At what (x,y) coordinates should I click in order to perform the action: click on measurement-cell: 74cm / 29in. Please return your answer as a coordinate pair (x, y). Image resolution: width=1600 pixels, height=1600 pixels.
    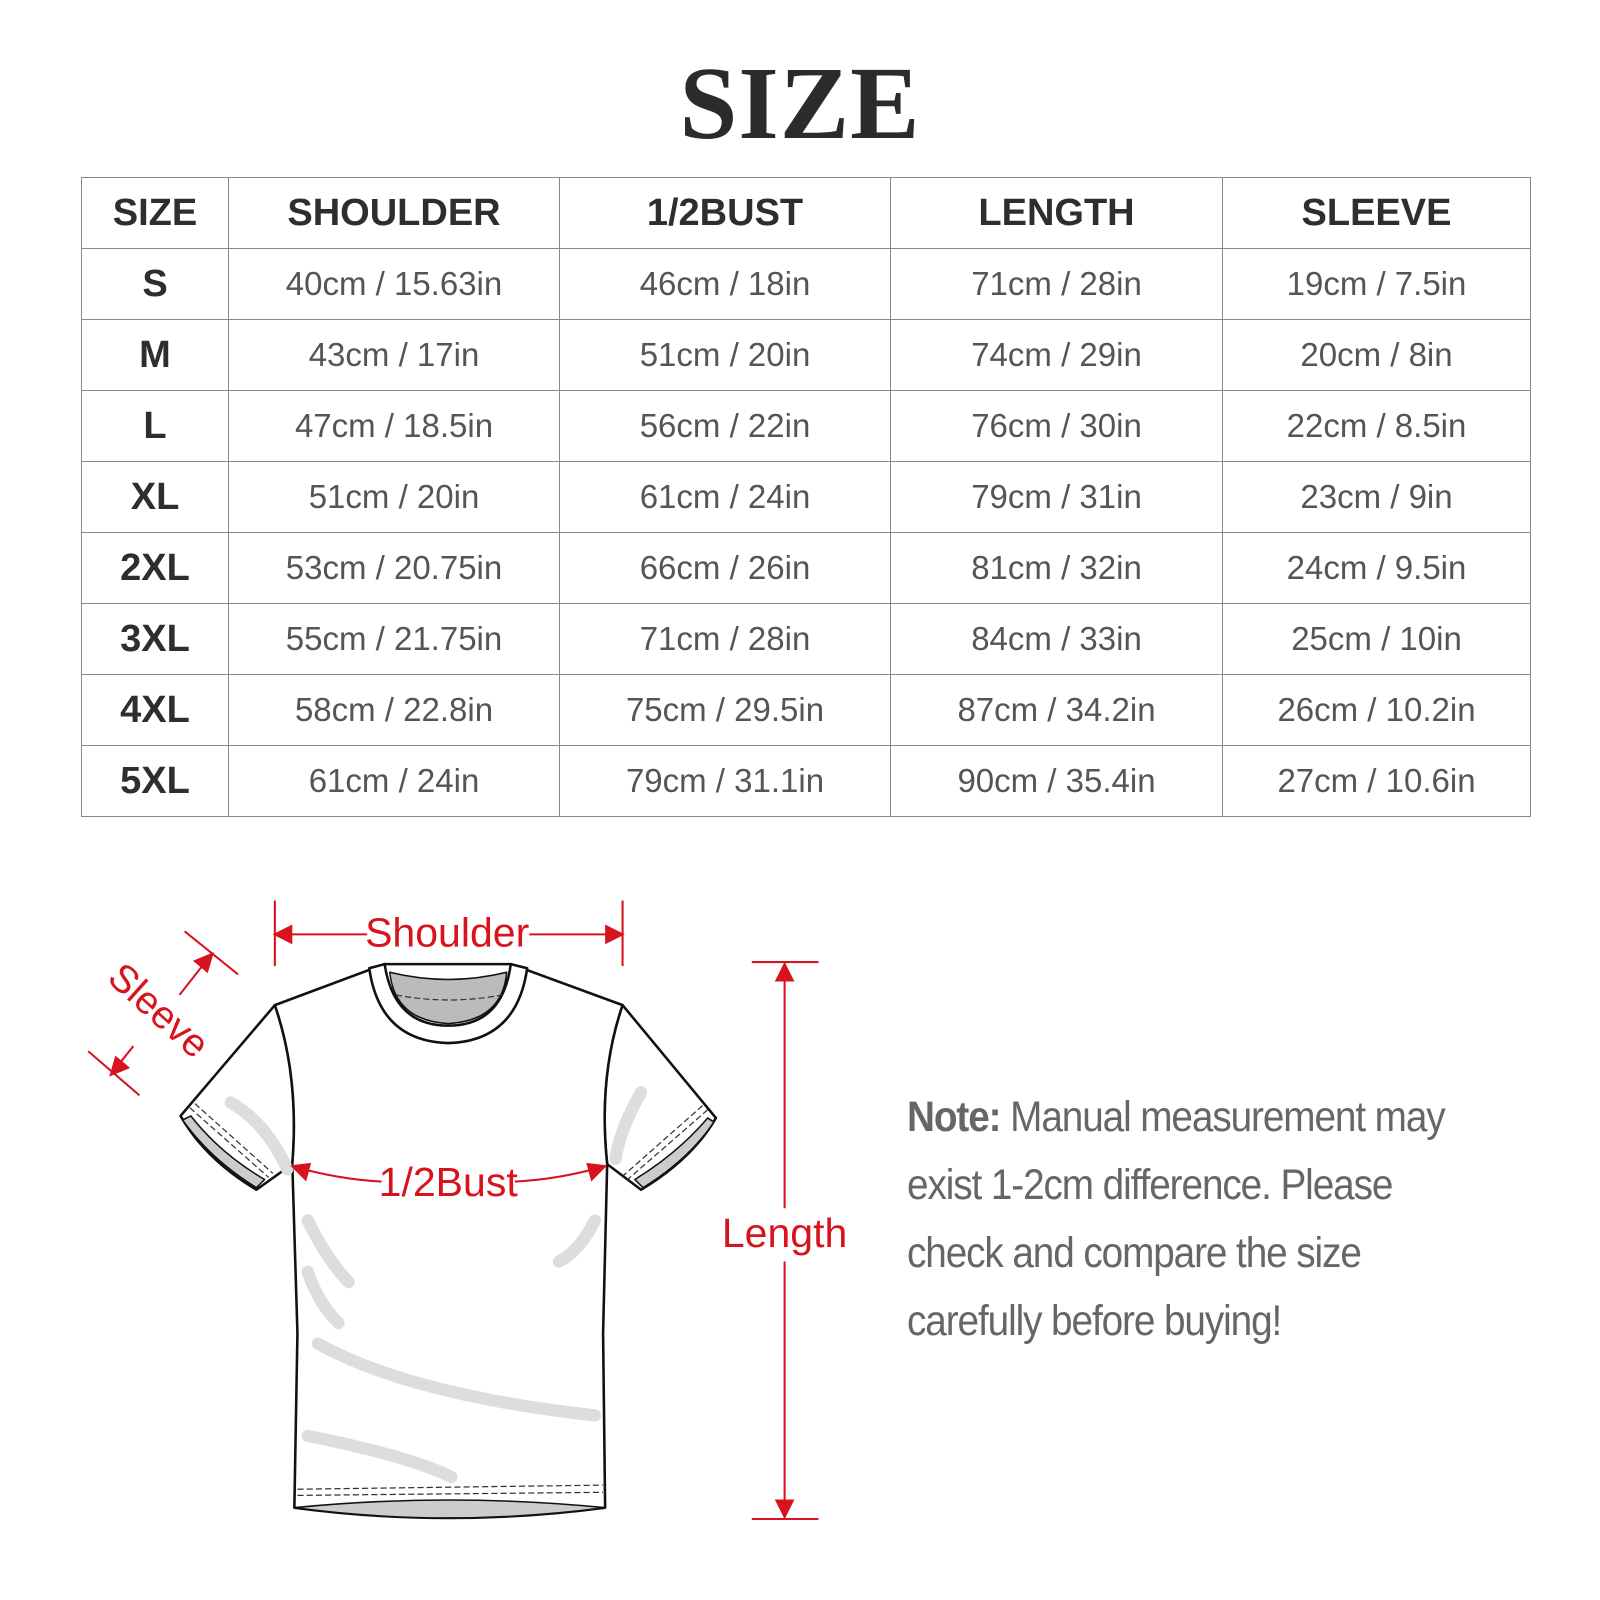
    Looking at the image, I should click on (1056, 355).